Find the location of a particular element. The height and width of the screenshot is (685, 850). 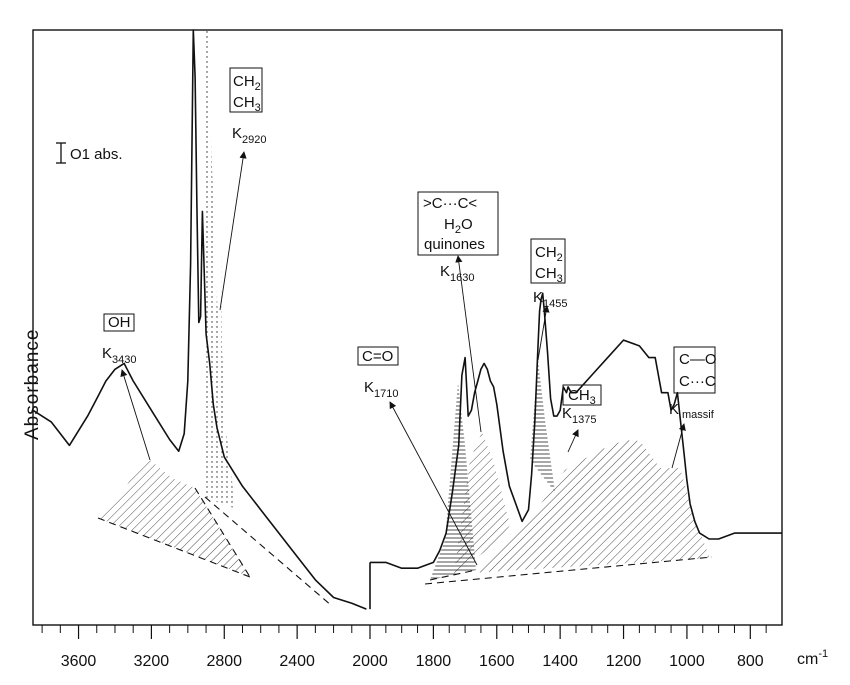

annotation-label: K1455 is located at coordinates (550, 299).